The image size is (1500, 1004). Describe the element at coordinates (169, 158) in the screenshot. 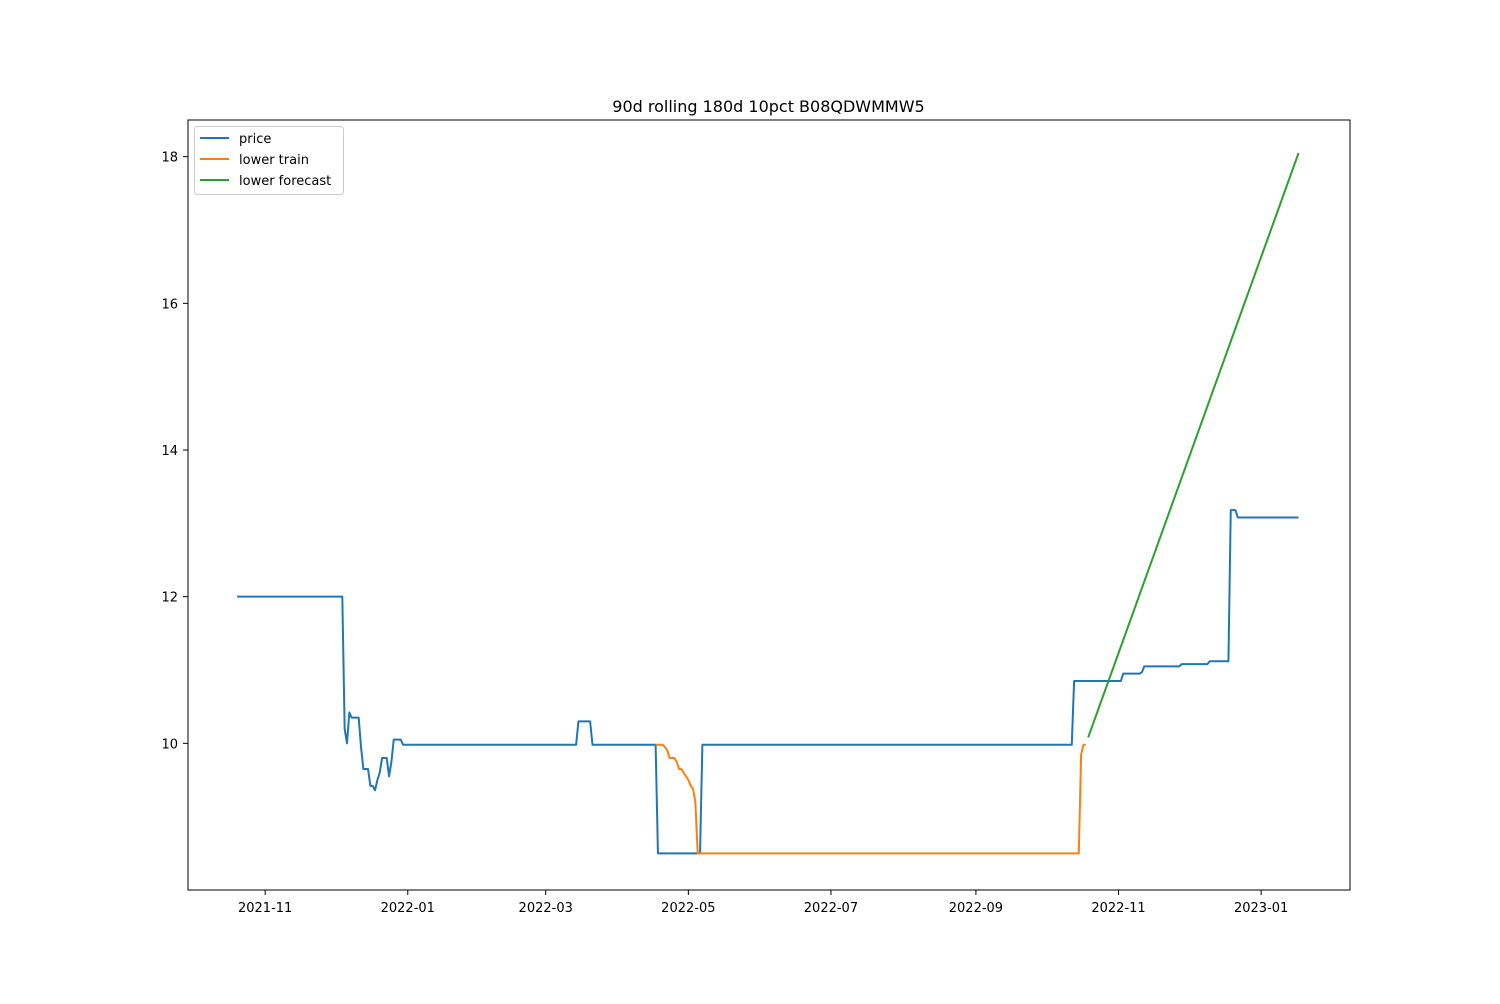

I see `y-tick-label: 18` at that location.